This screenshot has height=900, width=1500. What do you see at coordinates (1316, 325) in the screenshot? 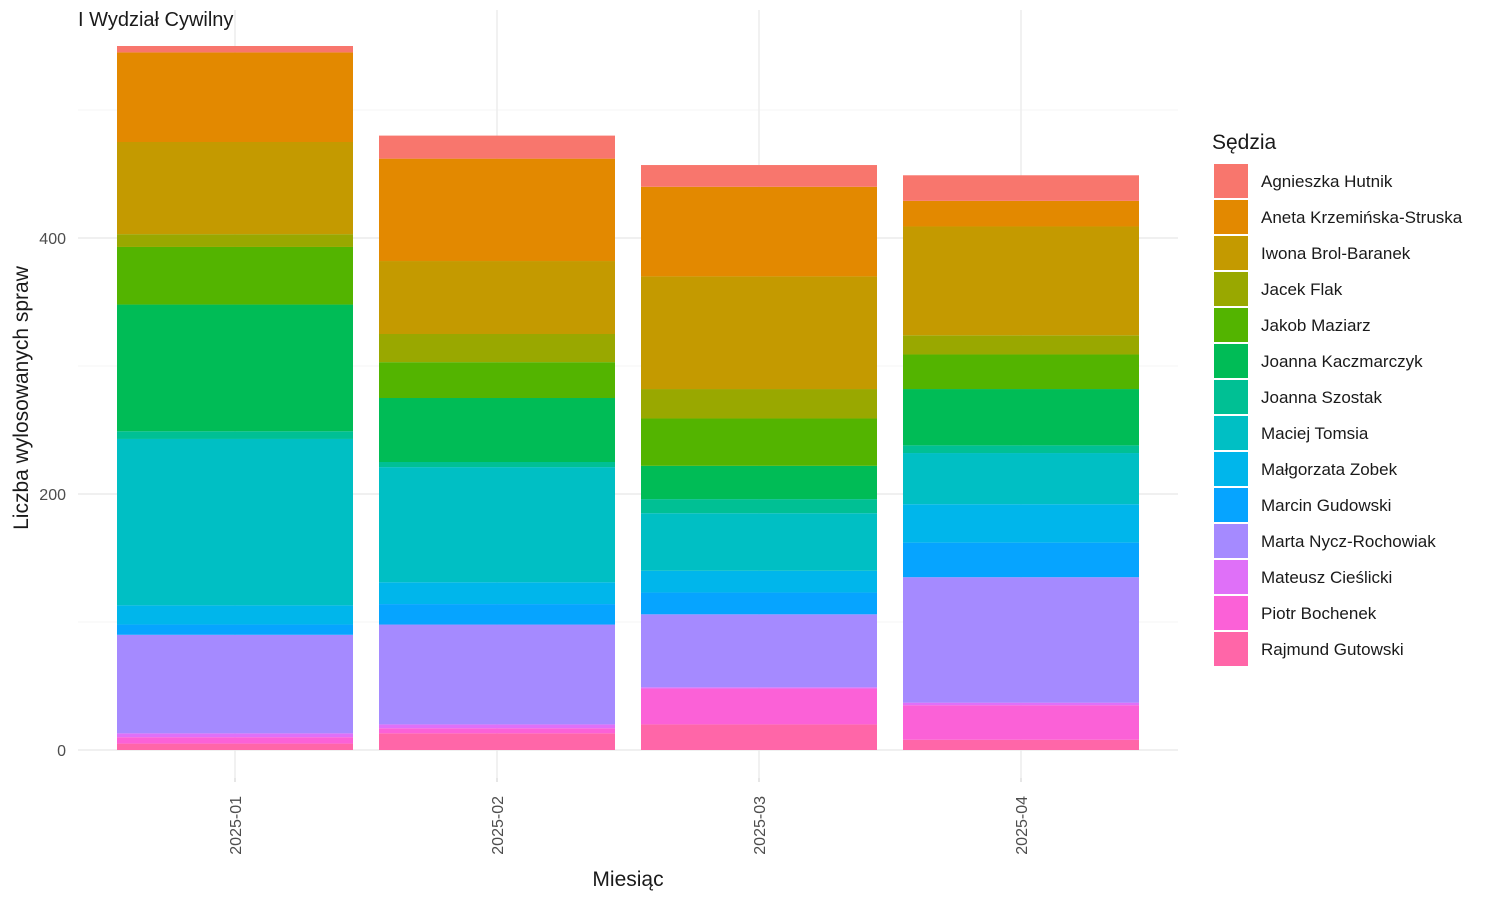
I see `legend-label: Jakob Maziarz` at bounding box center [1316, 325].